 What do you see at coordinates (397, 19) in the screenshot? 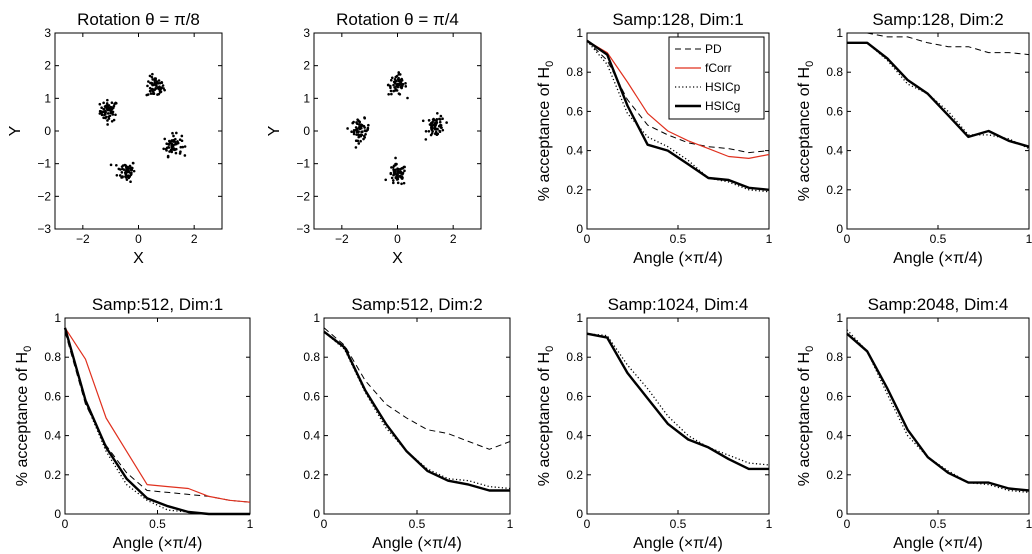
I see `chart-title: Rotation θ = π/4` at bounding box center [397, 19].